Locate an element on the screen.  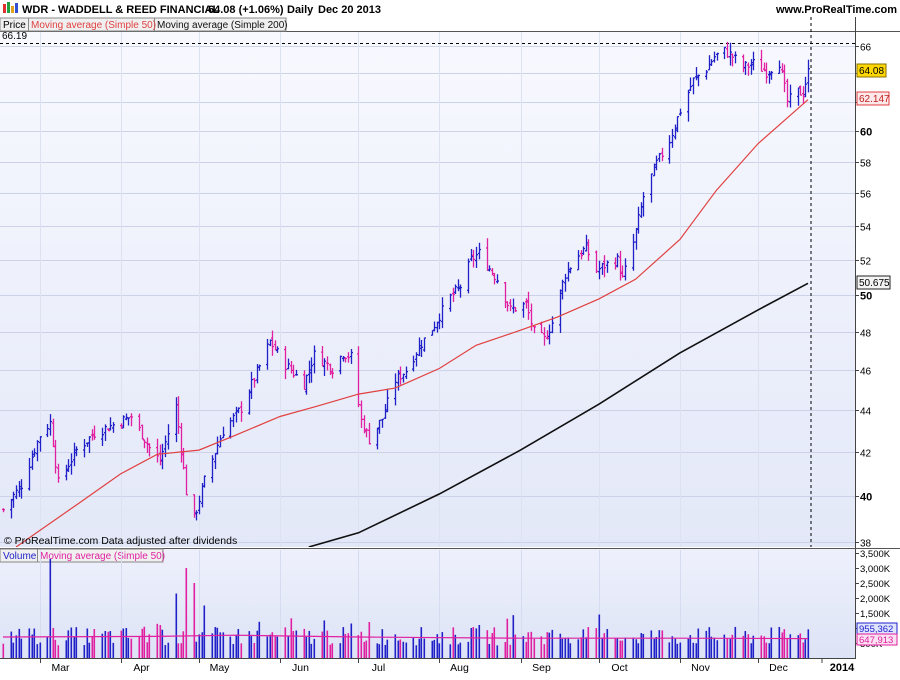
volume-tick-label: 3,500K is located at coordinates (875, 554).